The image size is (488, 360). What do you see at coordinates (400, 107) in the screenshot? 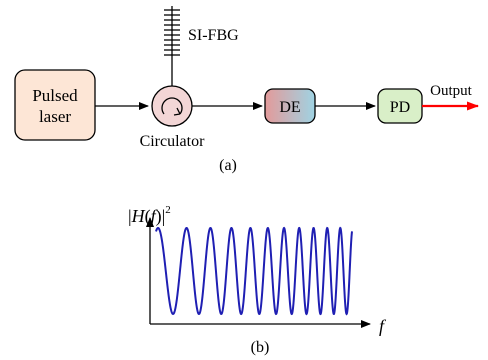
I see `pd-label: PD` at bounding box center [400, 107].